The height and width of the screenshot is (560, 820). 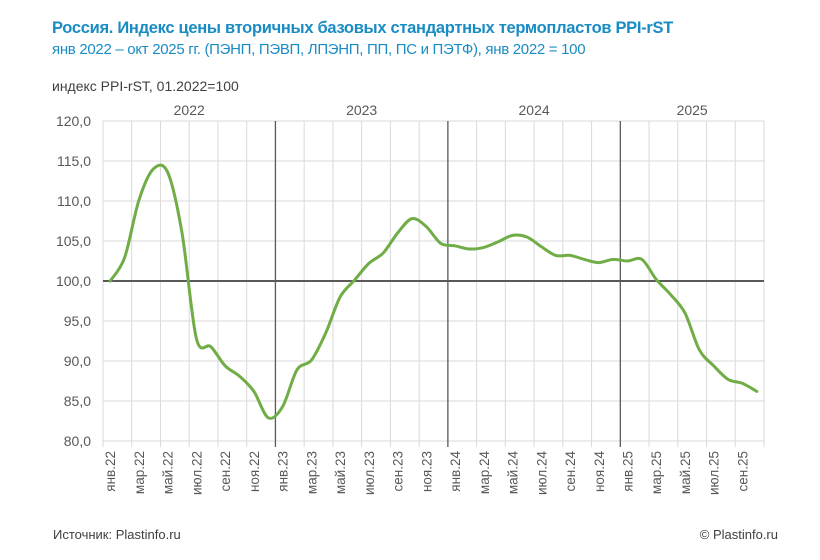 What do you see at coordinates (139, 472) in the screenshot?
I see `x-tick-label: мар.22` at bounding box center [139, 472].